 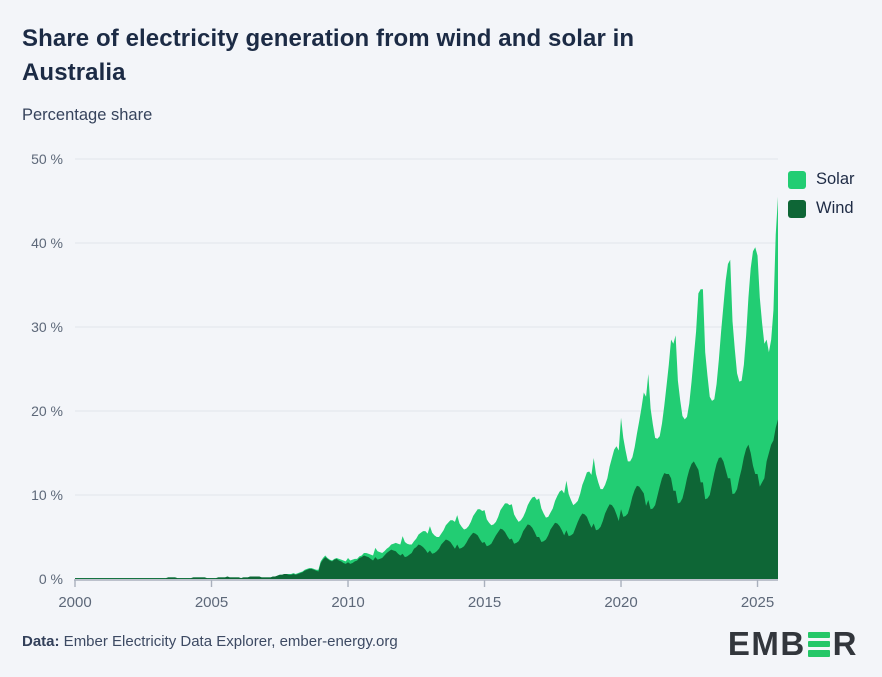 I want to click on chart-subtitle: Percentage share, so click(x=87, y=115).